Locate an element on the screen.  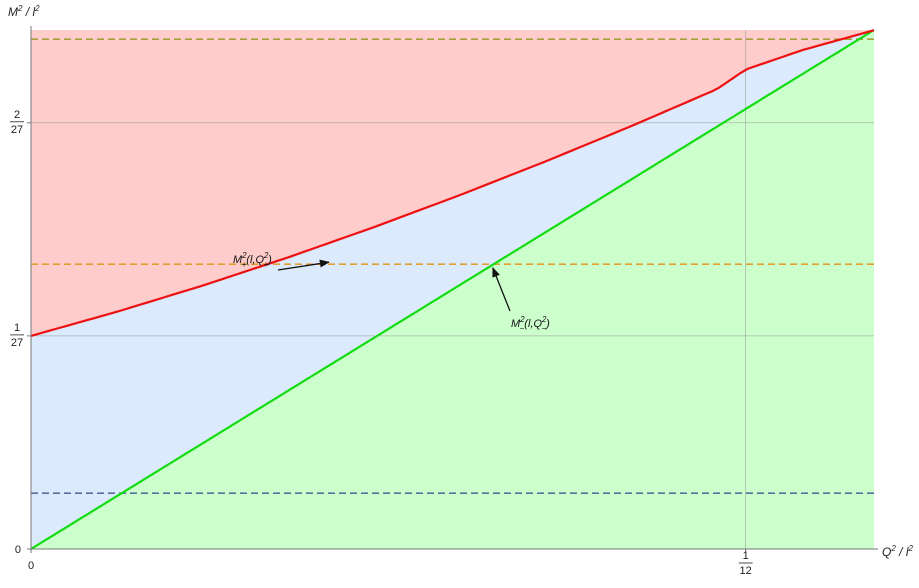
annotation-label-m-minus: M2 −(l,Q2 −) is located at coordinates (530, 324).